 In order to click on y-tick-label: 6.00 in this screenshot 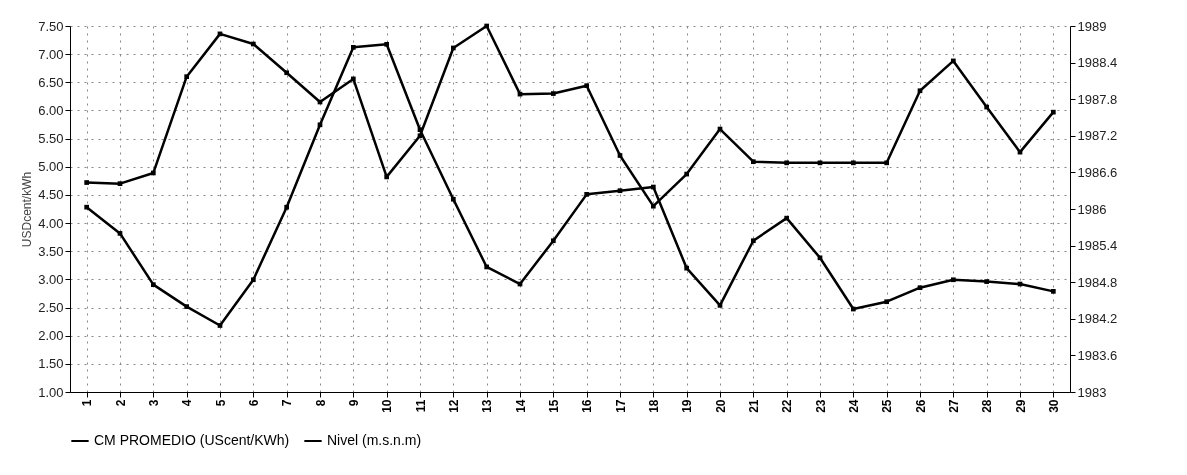, I will do `click(51, 110)`.